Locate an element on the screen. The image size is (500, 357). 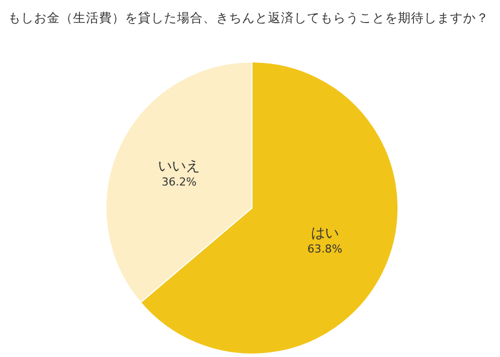
slice-label: はい is located at coordinates (324, 234).